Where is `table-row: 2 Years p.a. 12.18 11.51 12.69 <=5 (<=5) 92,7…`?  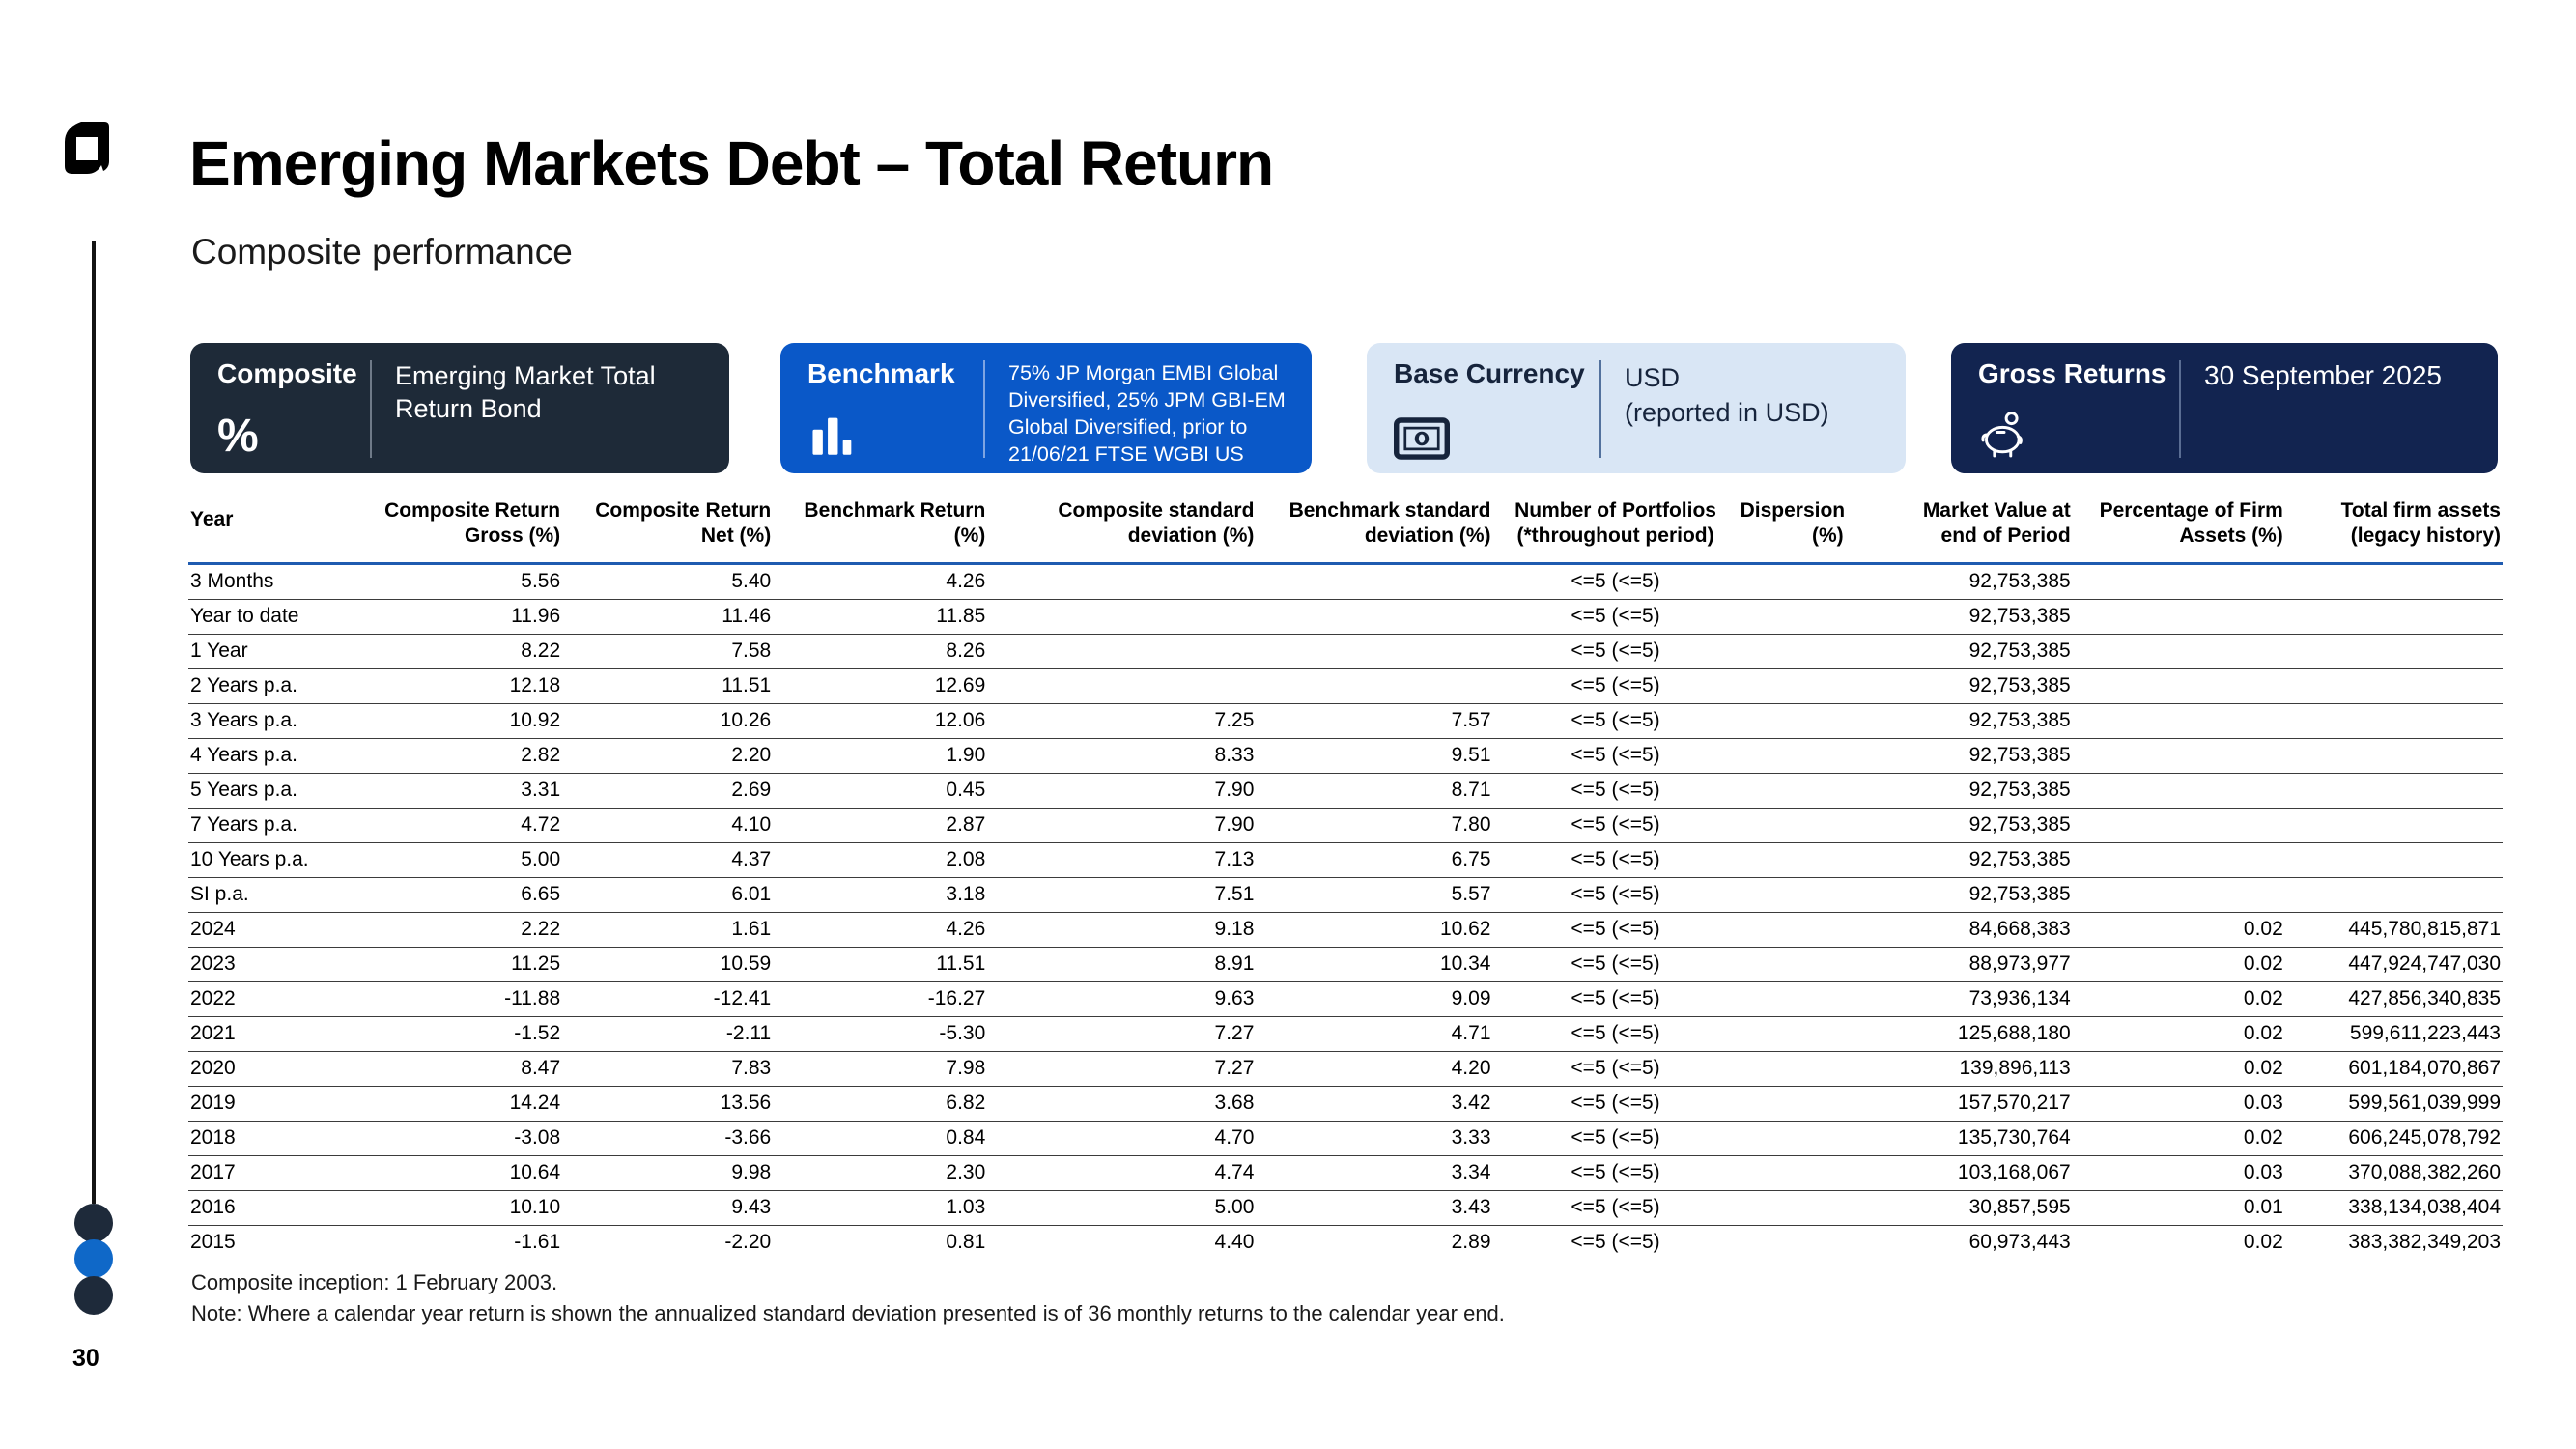 table-row: 2 Years p.a. 12.18 11.51 12.69 <=5 (<=5) 92,7… is located at coordinates (1345, 685).